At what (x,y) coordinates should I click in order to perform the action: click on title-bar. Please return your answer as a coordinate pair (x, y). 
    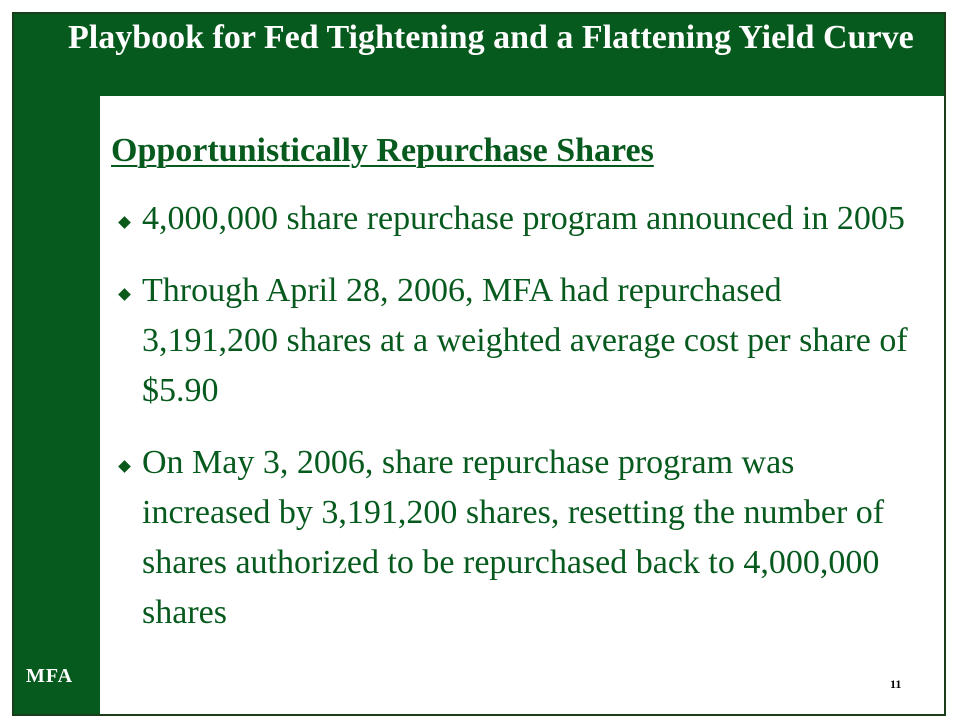
    Looking at the image, I should click on (479, 55).